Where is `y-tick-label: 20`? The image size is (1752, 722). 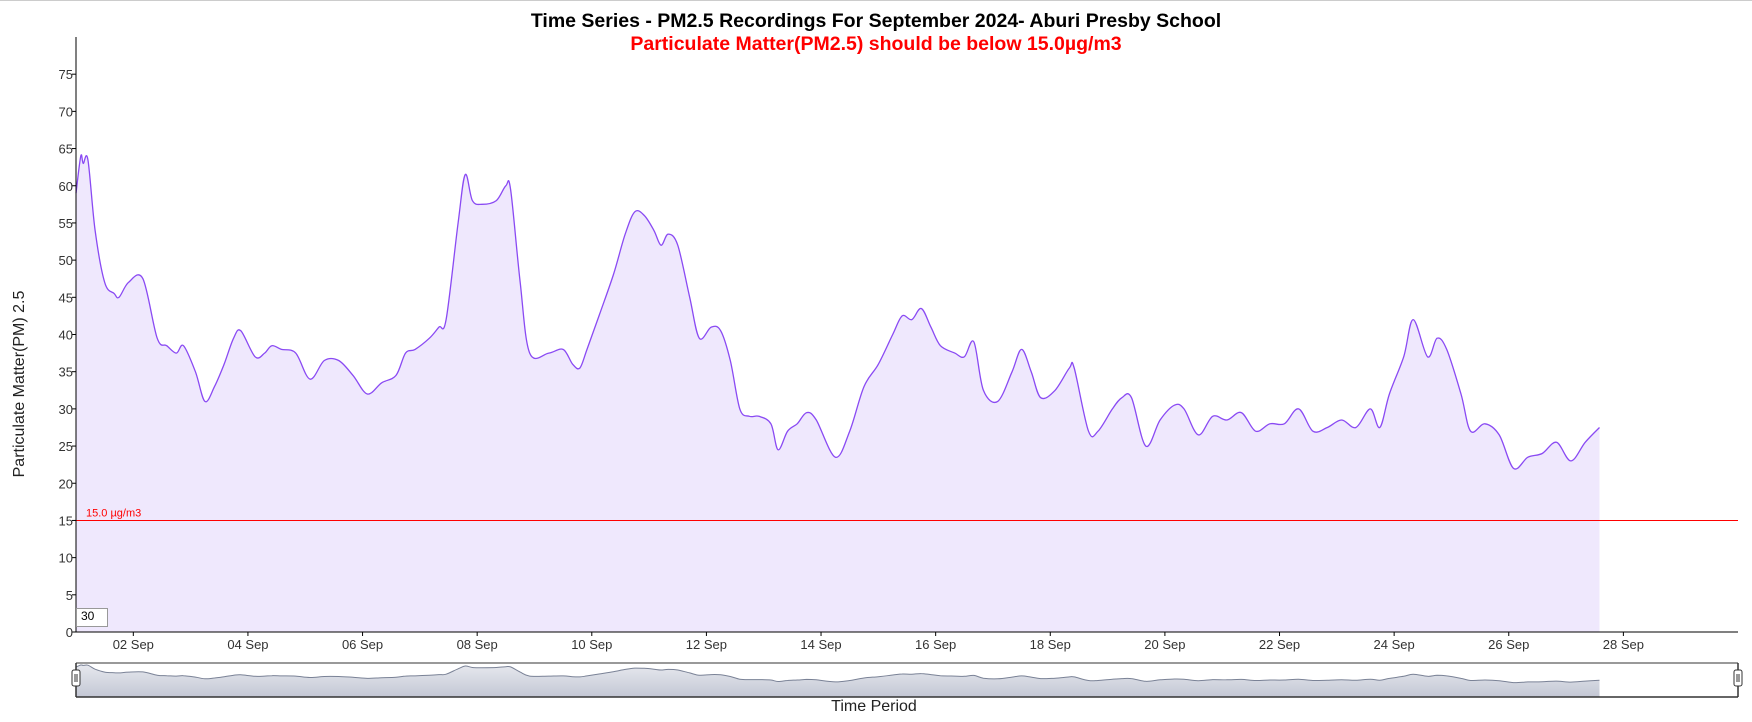 y-tick-label: 20 is located at coordinates (66, 483).